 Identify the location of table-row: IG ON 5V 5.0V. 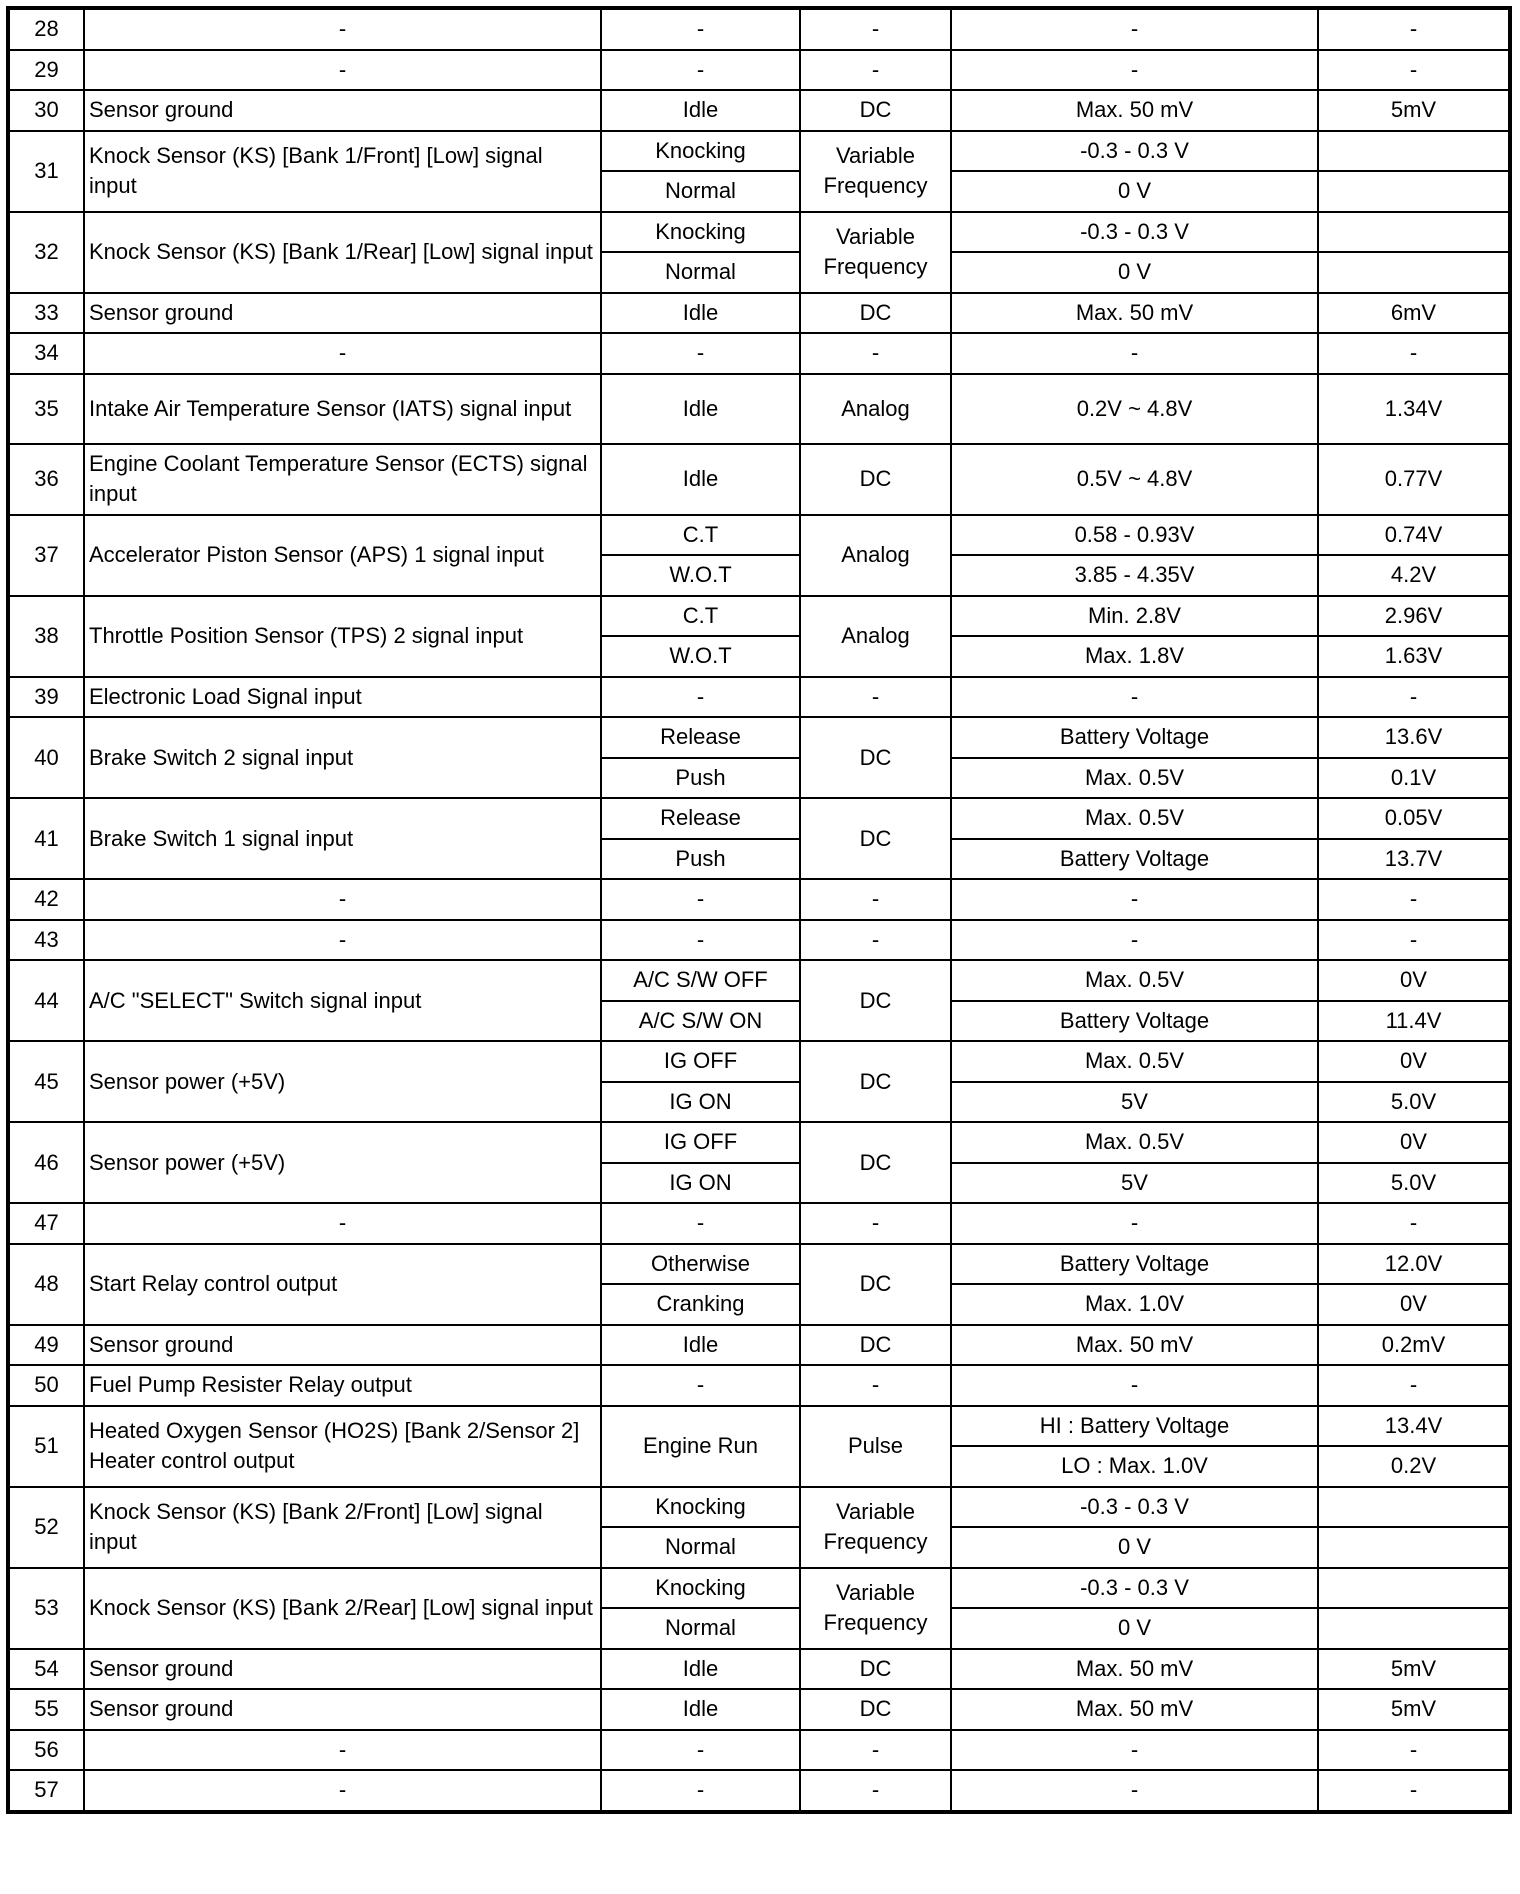
(759, 1182).